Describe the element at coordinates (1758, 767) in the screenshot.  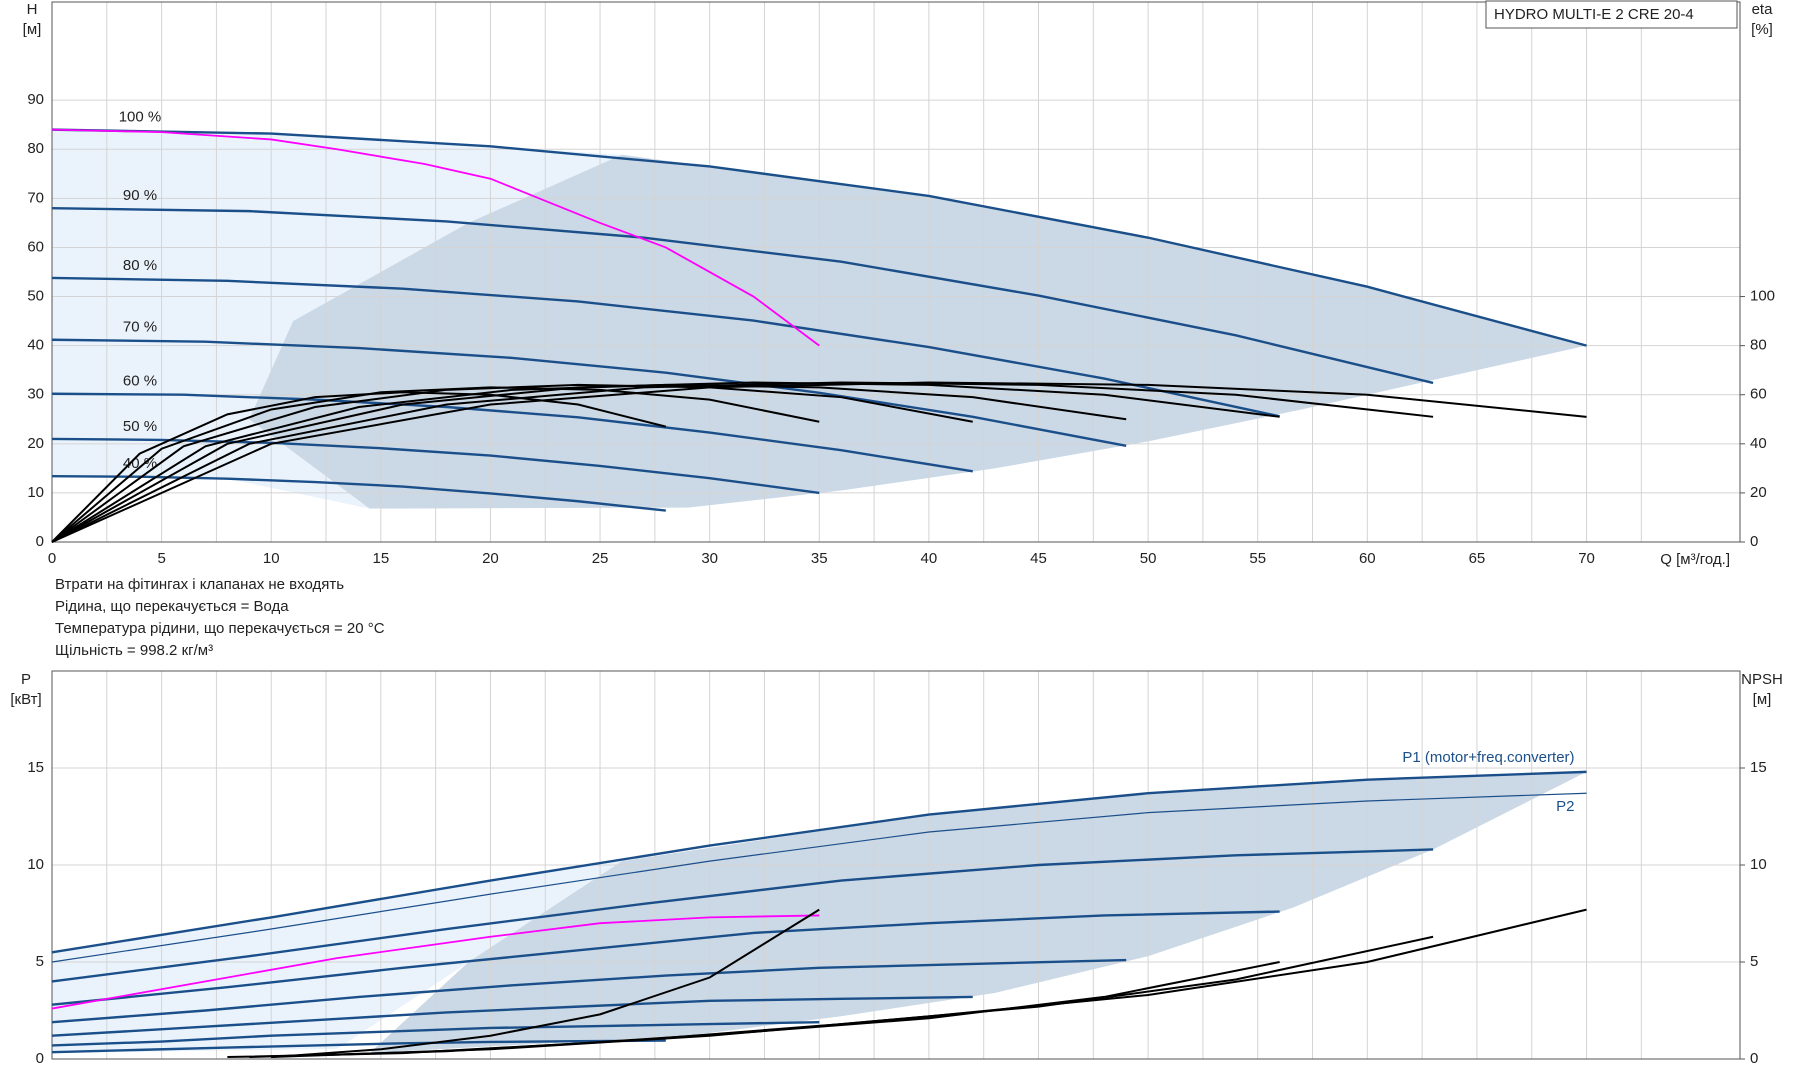
I see `y2-tick-label: 15` at that location.